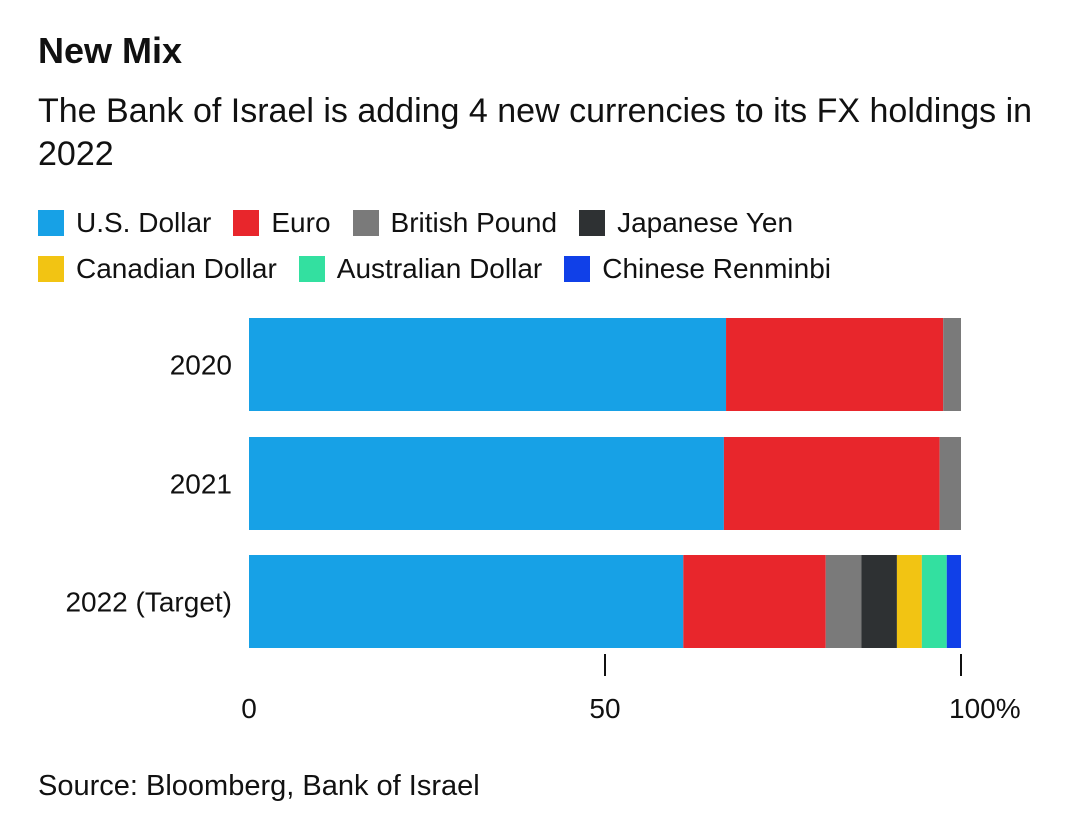 The image size is (1080, 831). What do you see at coordinates (439, 268) in the screenshot?
I see `legend-label: Australian Dollar` at bounding box center [439, 268].